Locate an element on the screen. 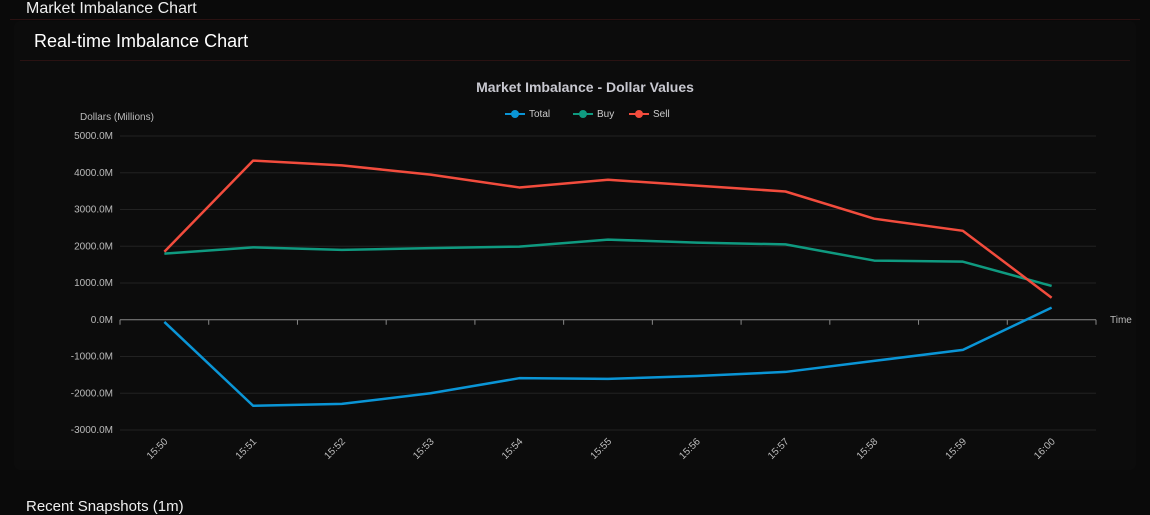  chart-title: Market Imbalance - Dollar Values is located at coordinates (585, 87).